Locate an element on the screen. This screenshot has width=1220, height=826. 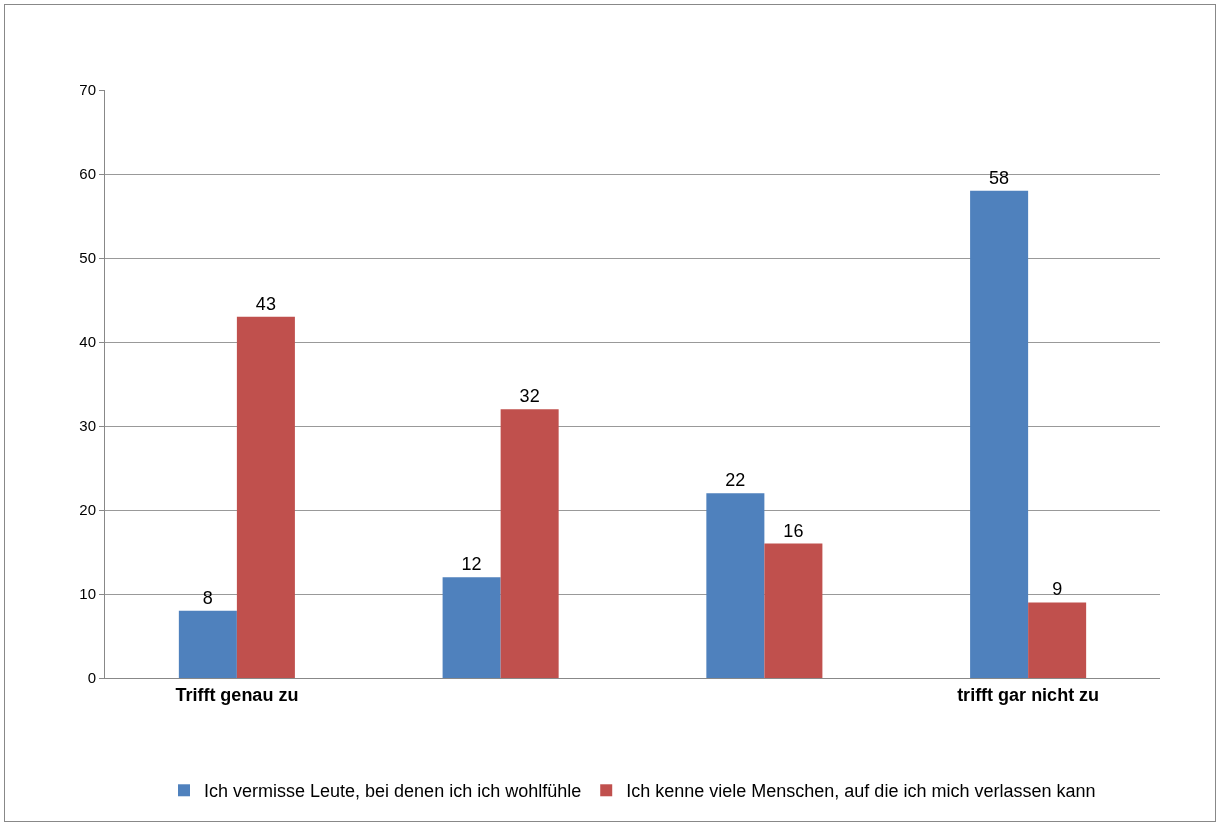
y-tick-label: 40 is located at coordinates (87, 342).